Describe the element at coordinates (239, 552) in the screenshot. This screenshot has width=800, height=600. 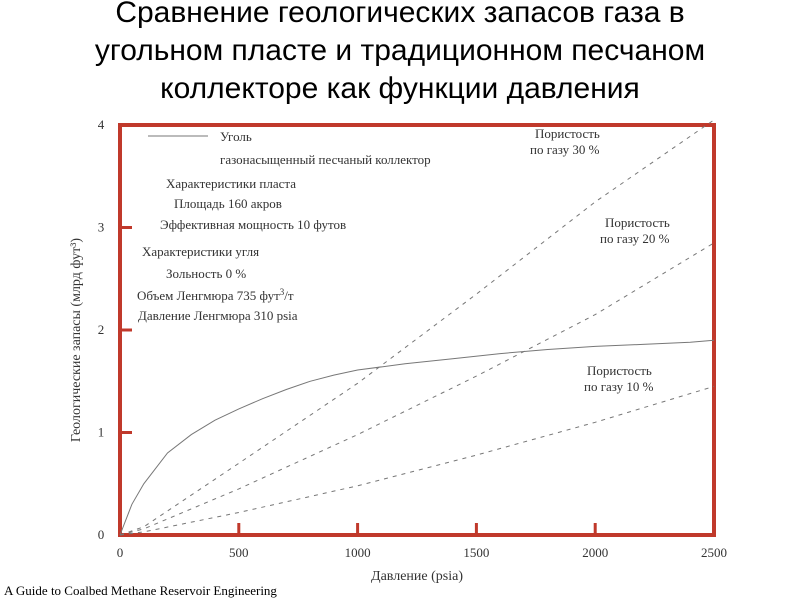
I see `x-tick-label-500: 500` at that location.